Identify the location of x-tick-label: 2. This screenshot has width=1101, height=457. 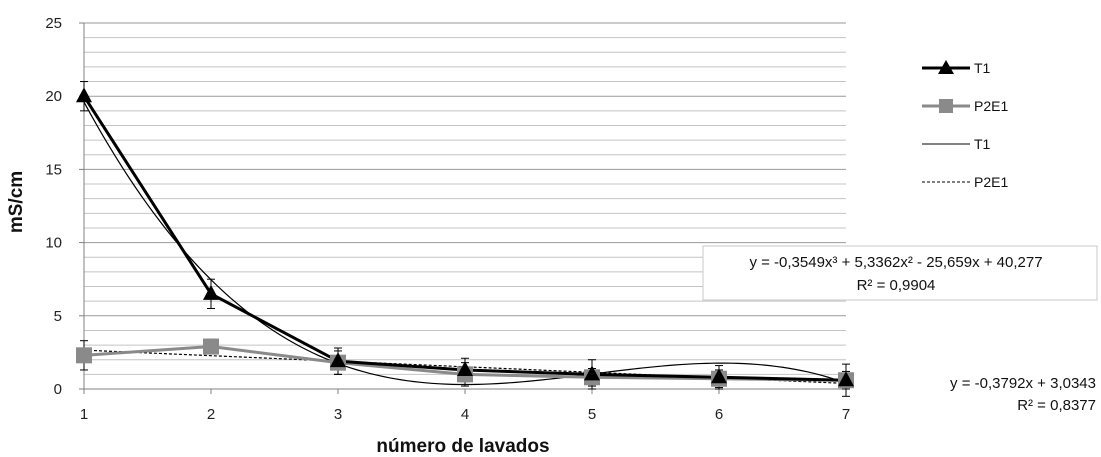
(211, 414).